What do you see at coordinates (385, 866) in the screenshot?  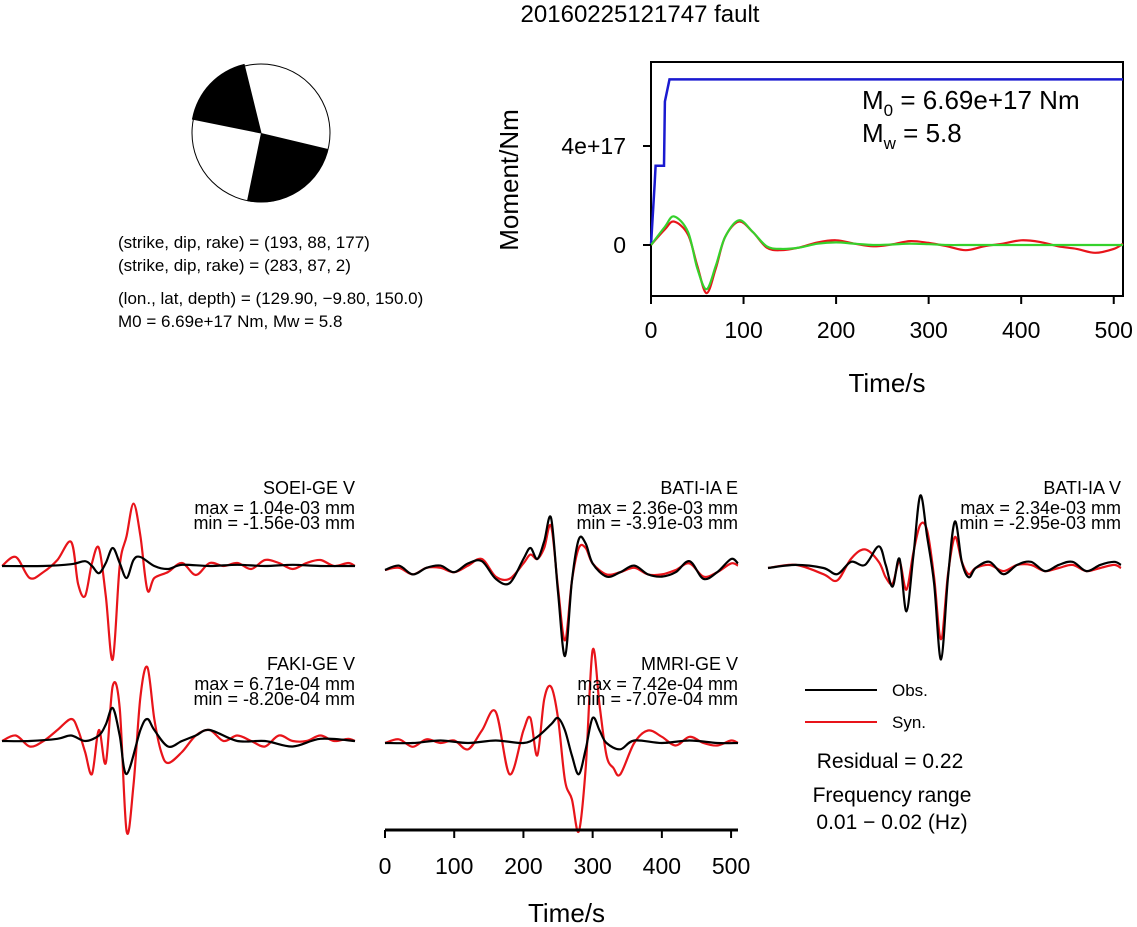 I see `waveform-xtick-label-0: 0` at bounding box center [385, 866].